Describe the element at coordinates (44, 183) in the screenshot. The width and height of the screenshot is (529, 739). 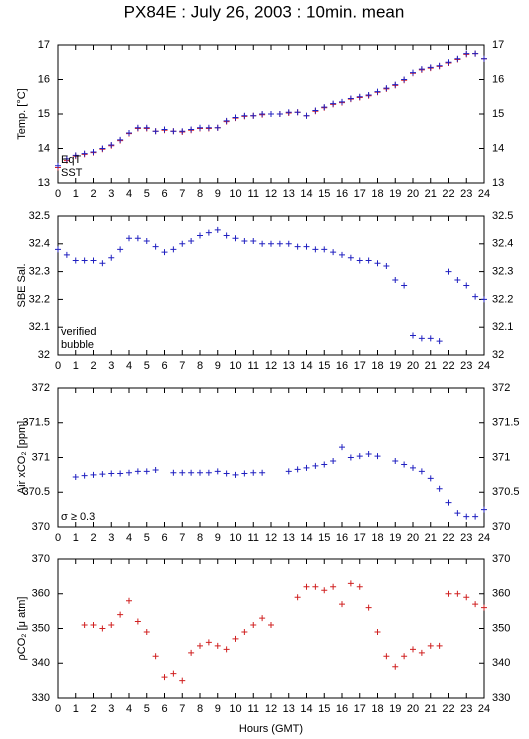
I see `y-tick-label: 13` at that location.